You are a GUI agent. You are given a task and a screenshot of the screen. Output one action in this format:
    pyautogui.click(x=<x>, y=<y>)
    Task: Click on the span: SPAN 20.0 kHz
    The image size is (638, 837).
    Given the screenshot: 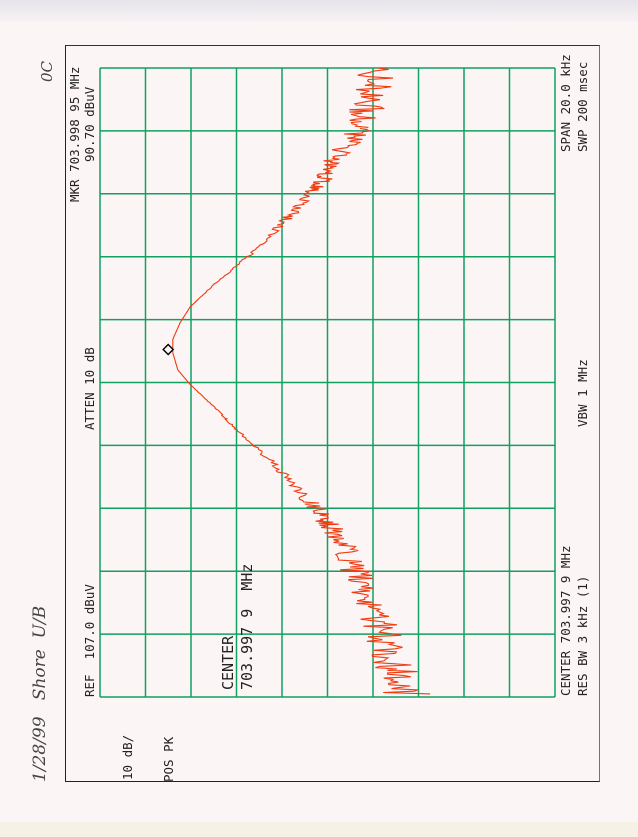 What is the action you would take?
    pyautogui.click(x=565, y=103)
    